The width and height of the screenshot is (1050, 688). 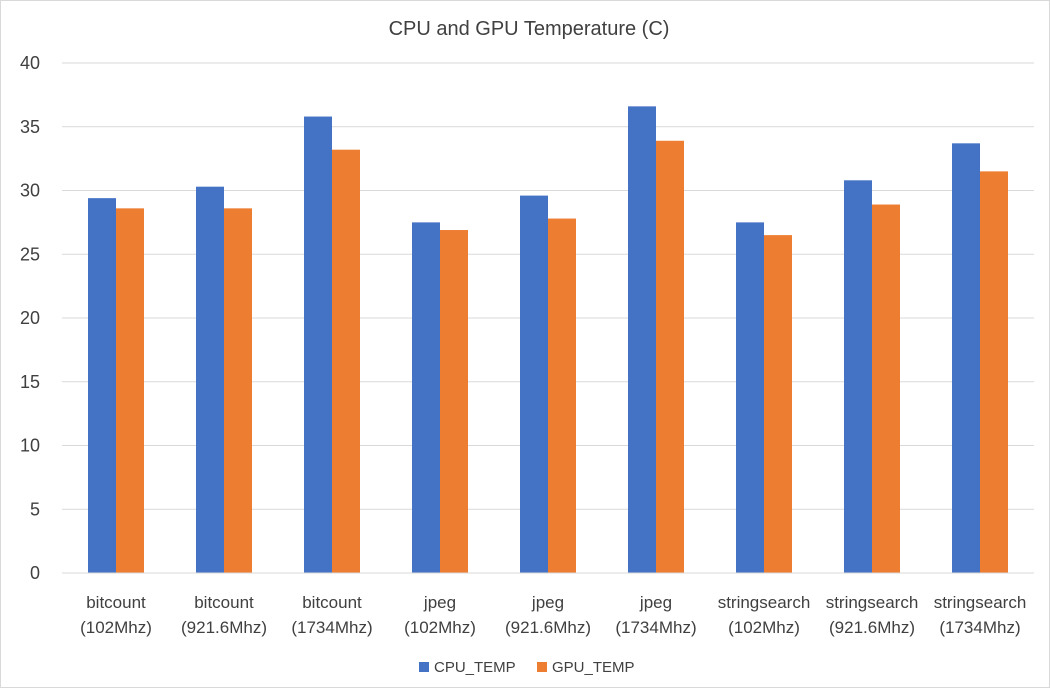 What do you see at coordinates (331, 615) in the screenshot?
I see `x-category-label: bitcount (1734Mhz)` at bounding box center [331, 615].